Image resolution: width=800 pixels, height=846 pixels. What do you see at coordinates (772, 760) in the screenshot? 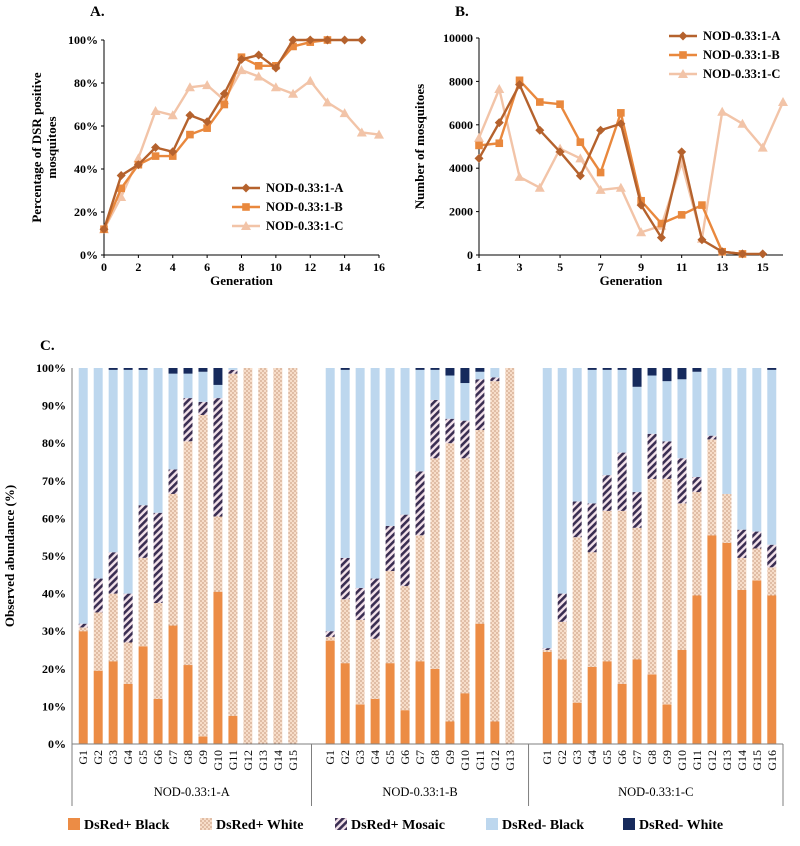
I see `category-label: G16` at bounding box center [772, 760].